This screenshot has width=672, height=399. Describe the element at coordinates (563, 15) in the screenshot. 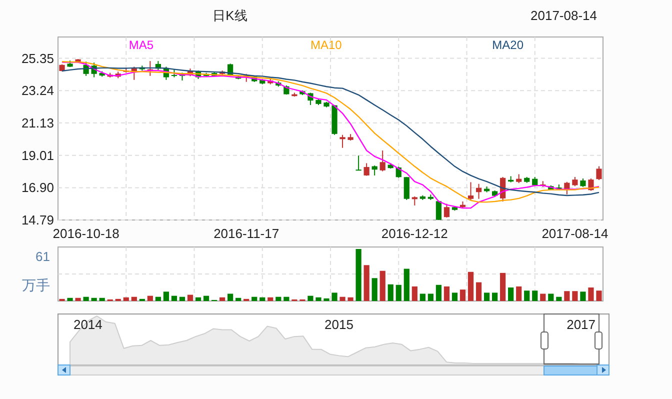

I see `text: 2017-08-14` at that location.